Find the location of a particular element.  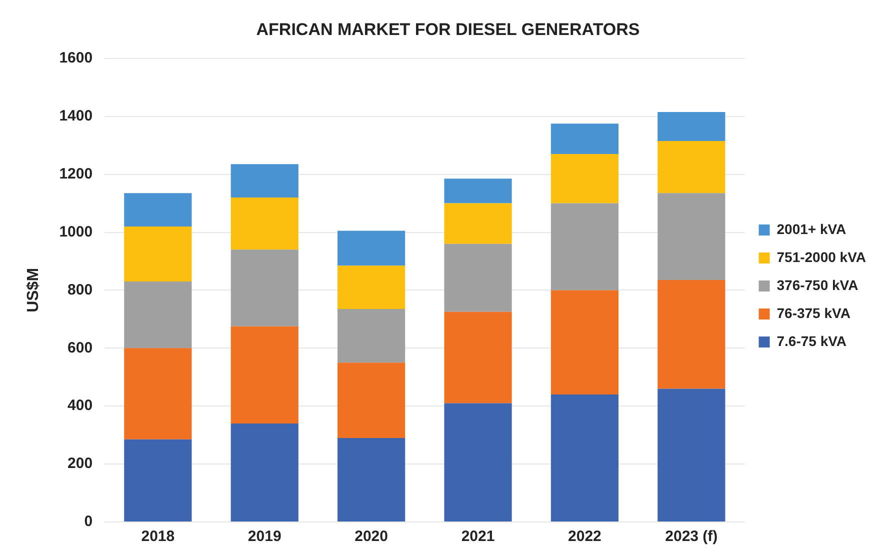

legend-label: 2001+ kVA is located at coordinates (811, 228).